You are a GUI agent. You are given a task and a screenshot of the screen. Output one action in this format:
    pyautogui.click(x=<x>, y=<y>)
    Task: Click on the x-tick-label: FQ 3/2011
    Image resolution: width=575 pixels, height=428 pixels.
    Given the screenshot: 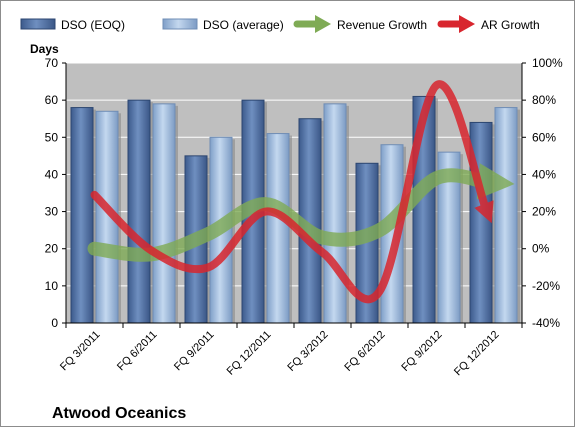 What is the action you would take?
    pyautogui.click(x=80, y=351)
    